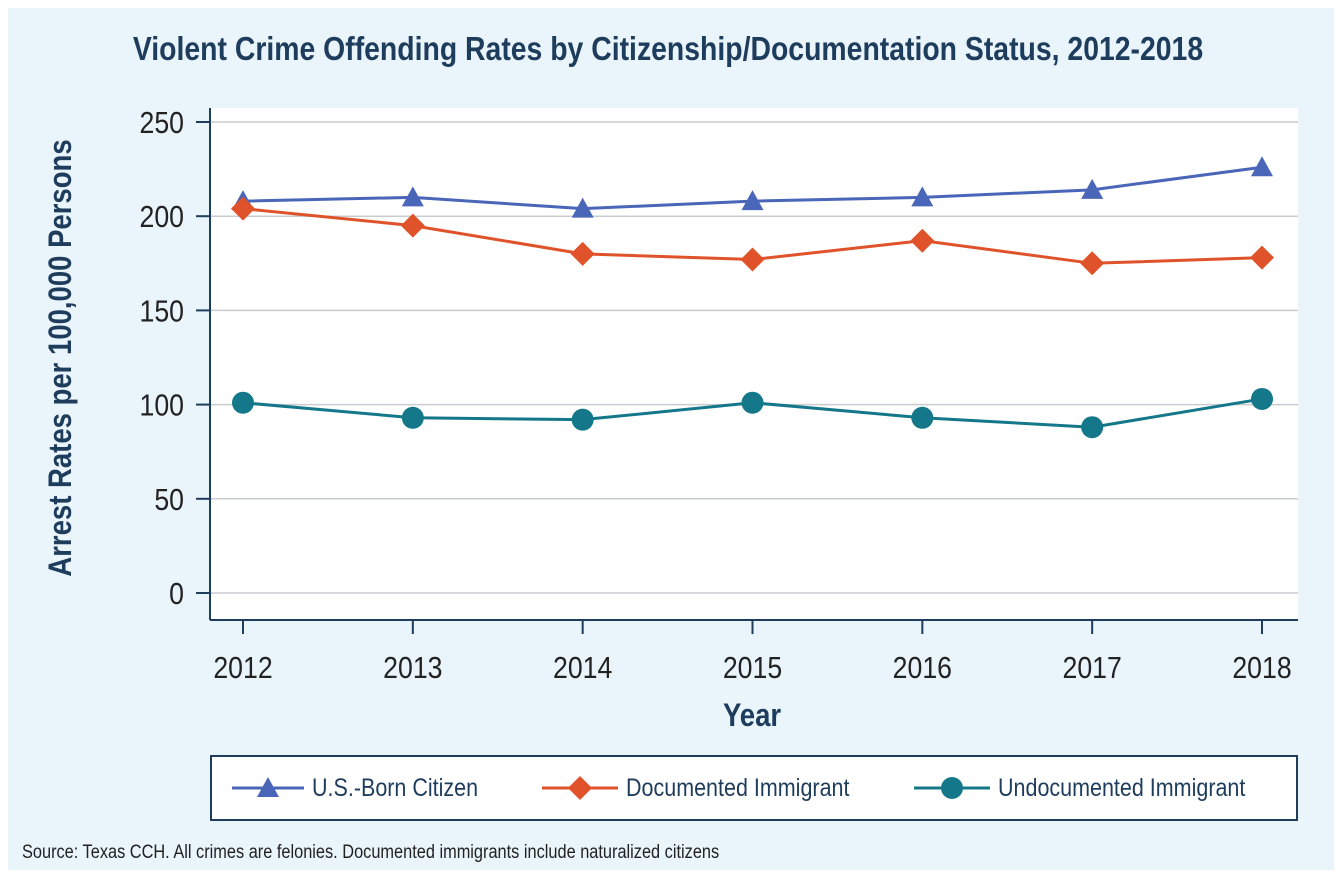  I want to click on y-tick-label: 0, so click(176, 594).